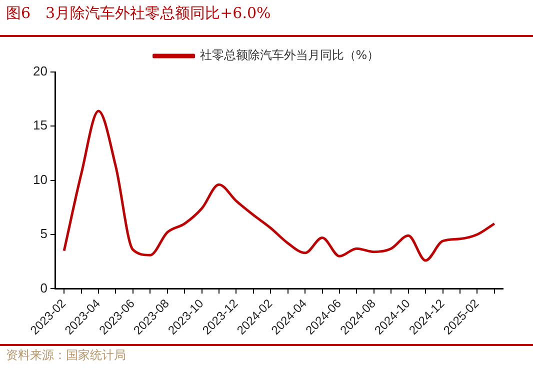 This screenshot has height=371, width=533. Describe the element at coordinates (40, 125) in the screenshot. I see `y-tick-label: 15` at that location.